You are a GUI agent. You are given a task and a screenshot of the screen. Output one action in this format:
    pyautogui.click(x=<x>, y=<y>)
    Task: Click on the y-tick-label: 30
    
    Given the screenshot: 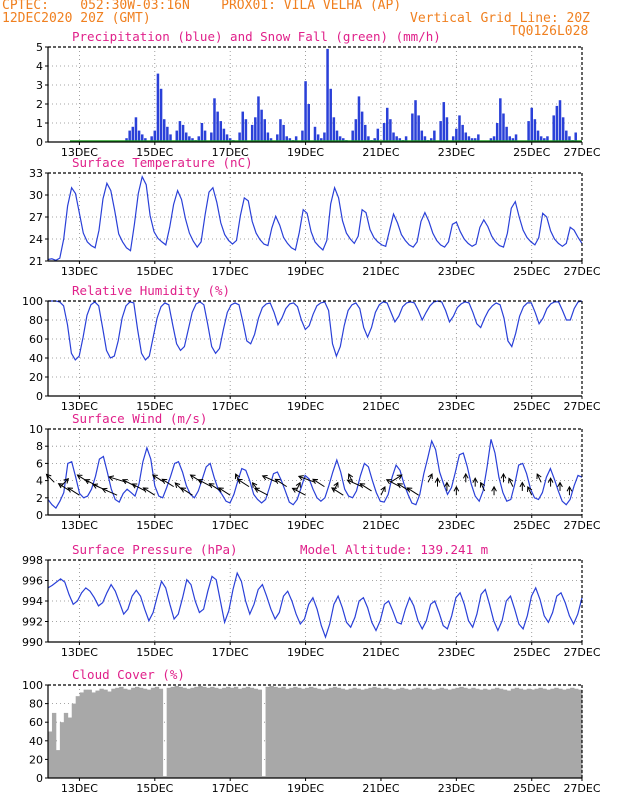 What is the action you would take?
    pyautogui.click(x=36, y=195)
    